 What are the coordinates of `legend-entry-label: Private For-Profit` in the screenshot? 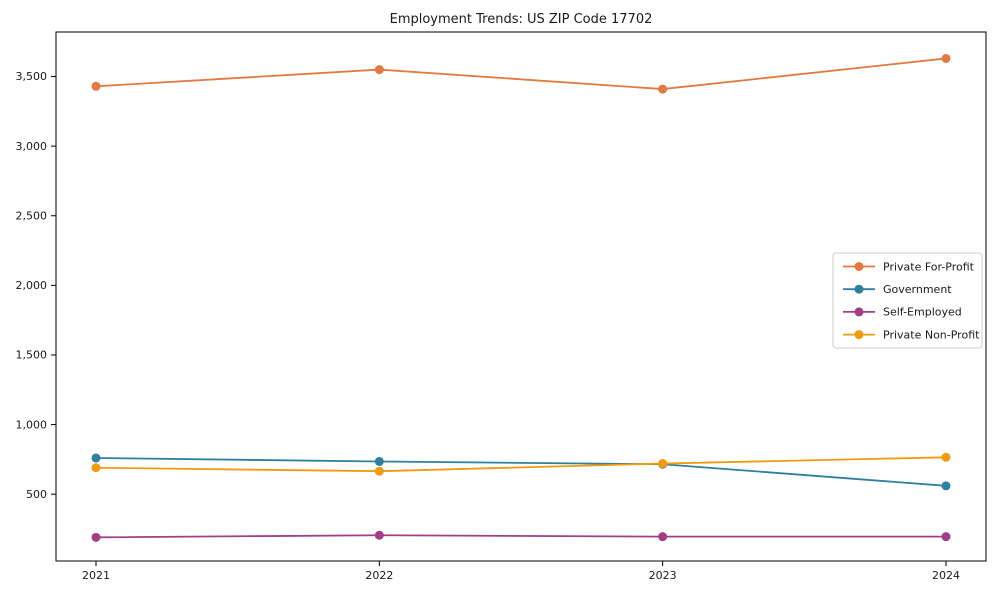 It's located at (929, 266).